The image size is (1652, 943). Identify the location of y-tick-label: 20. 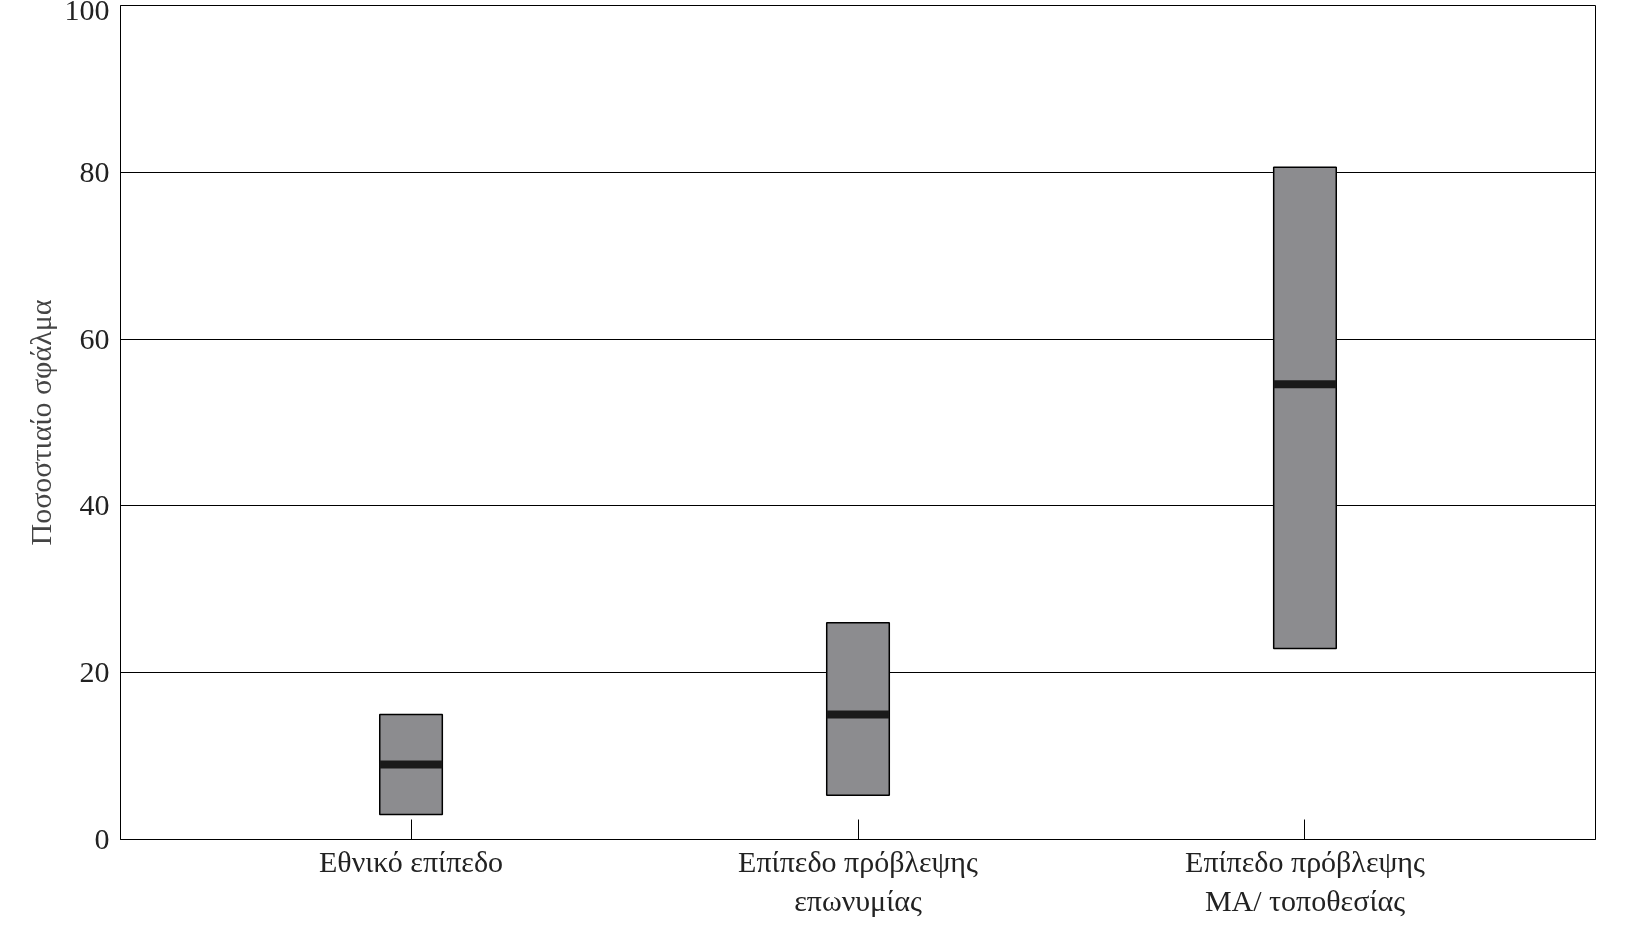
(94, 672).